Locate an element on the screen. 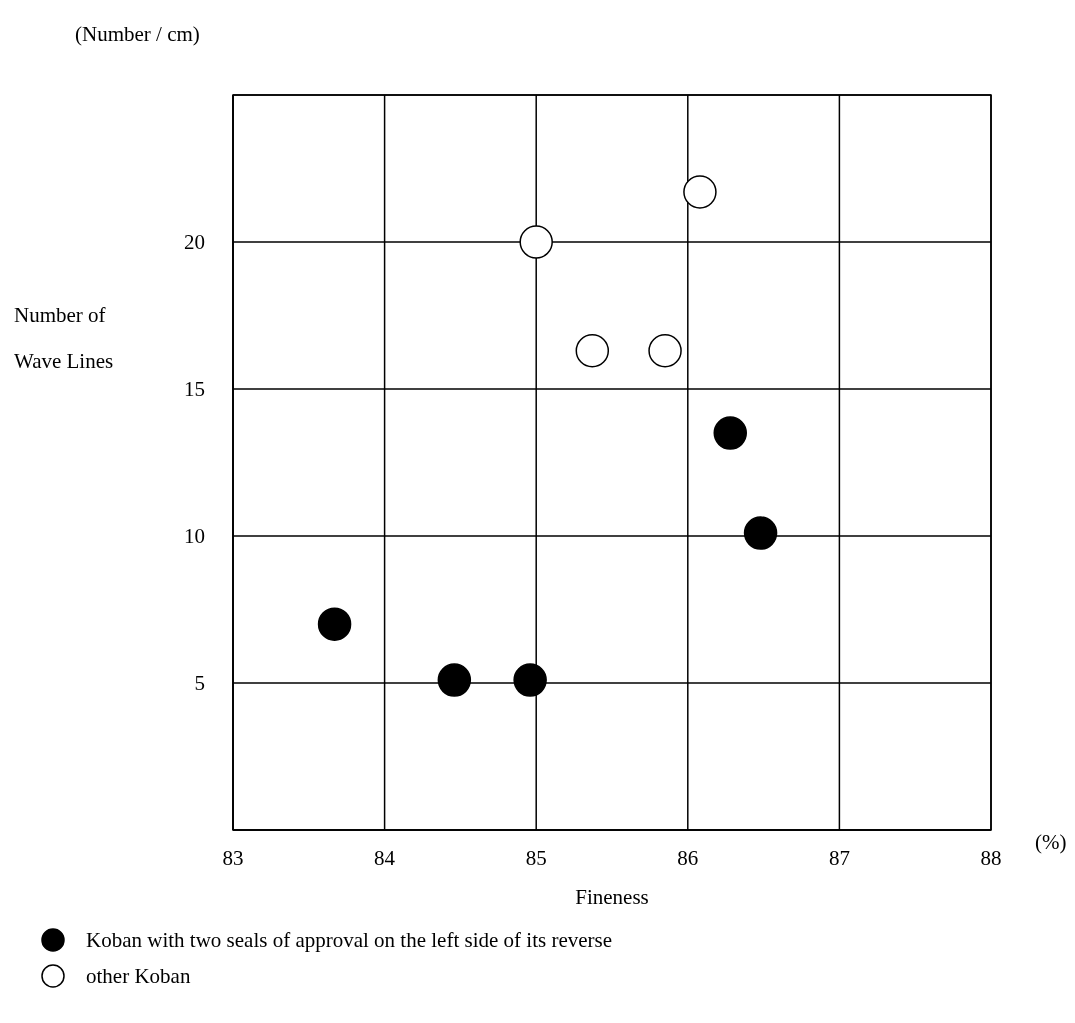 The height and width of the screenshot is (1023, 1075). x-tick-label: 85 is located at coordinates (536, 857).